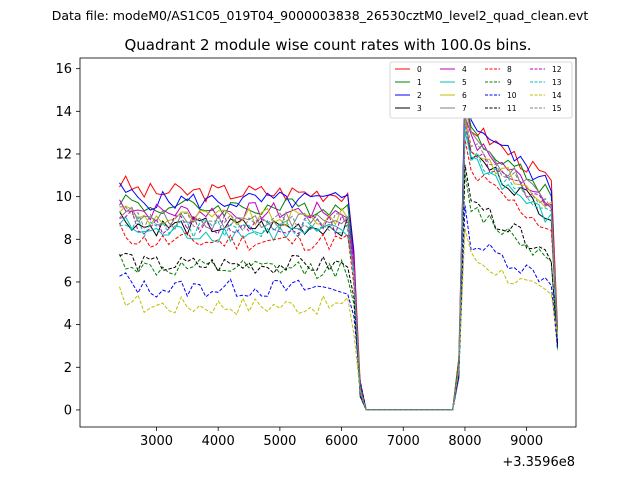 The height and width of the screenshot is (480, 640). I want to click on legend-label-7: 7, so click(464, 108).